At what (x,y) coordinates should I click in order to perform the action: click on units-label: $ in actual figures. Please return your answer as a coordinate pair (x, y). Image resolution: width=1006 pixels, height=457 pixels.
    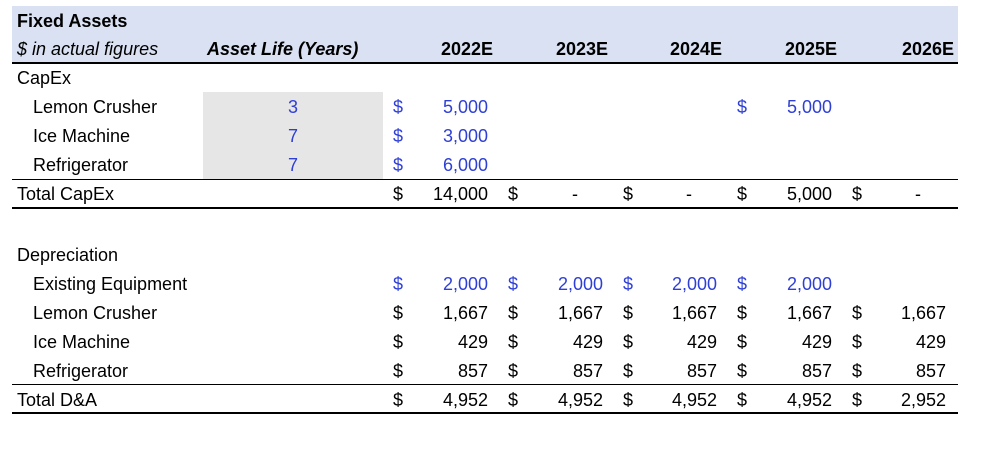
    Looking at the image, I should click on (88, 49).